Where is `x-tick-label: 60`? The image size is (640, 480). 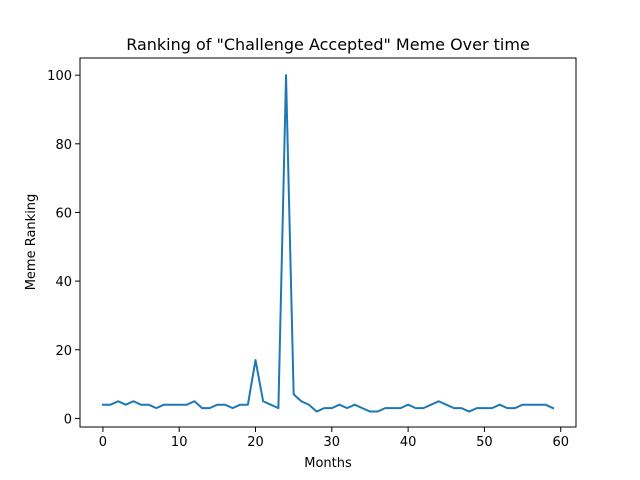
x-tick-label: 60 is located at coordinates (560, 442).